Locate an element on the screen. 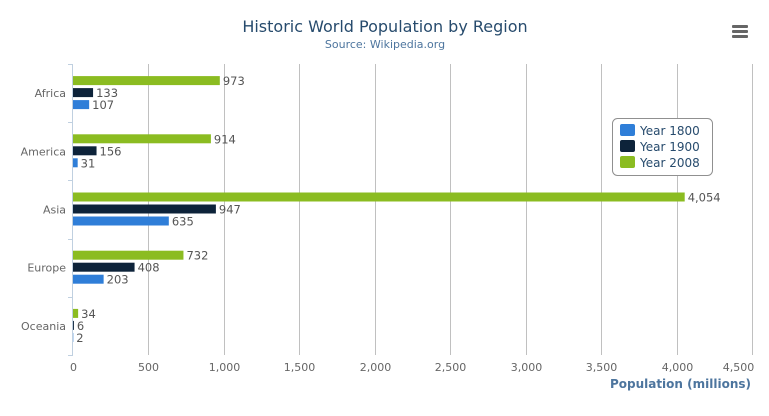 This screenshot has width=769, height=416. legend-item-year-2008: Year 2008 is located at coordinates (660, 163).